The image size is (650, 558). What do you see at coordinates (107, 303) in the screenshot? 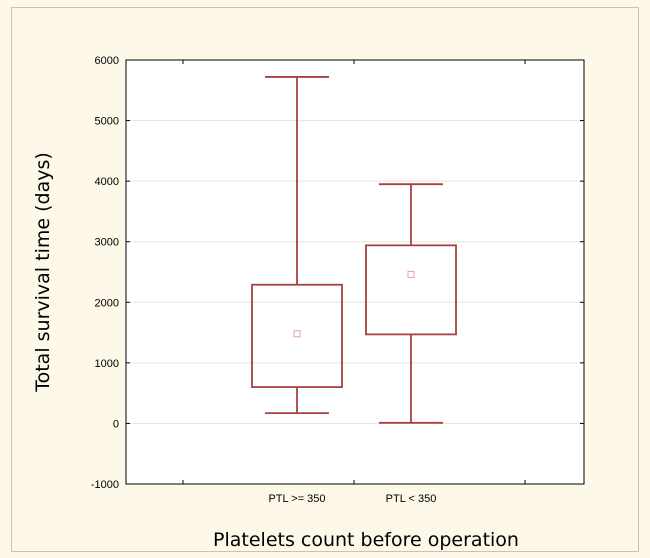
I see `y-tick-label: 2000` at bounding box center [107, 303].